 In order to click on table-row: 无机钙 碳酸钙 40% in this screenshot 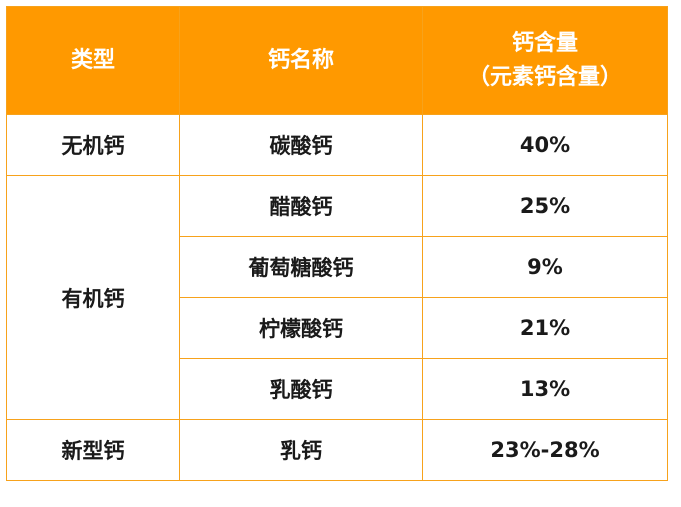, I will do `click(337, 145)`.